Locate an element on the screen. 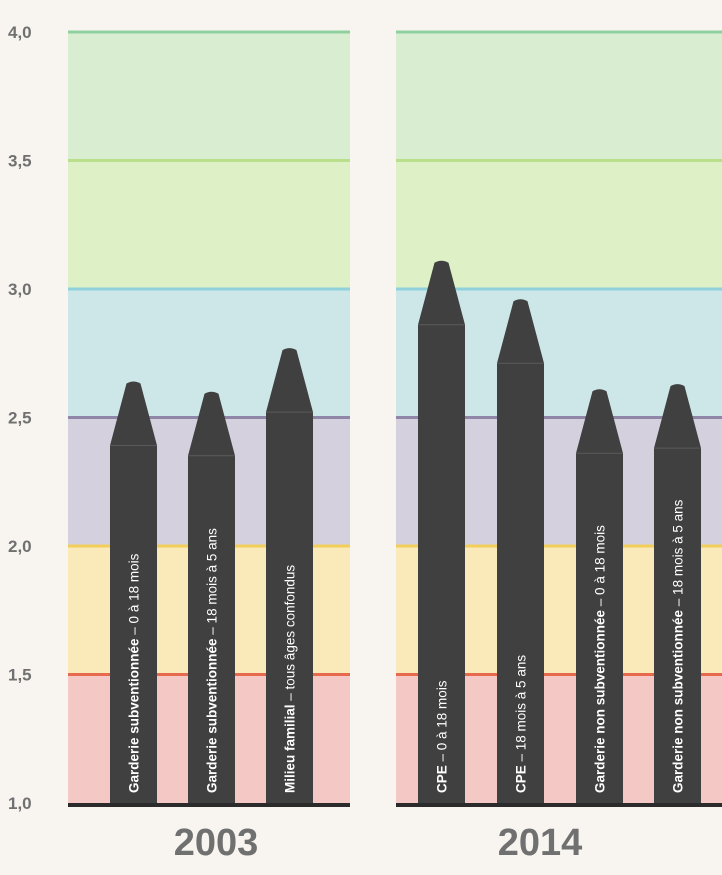 This screenshot has height=875, width=722. y-tick-label: 1,0 is located at coordinates (20, 803).